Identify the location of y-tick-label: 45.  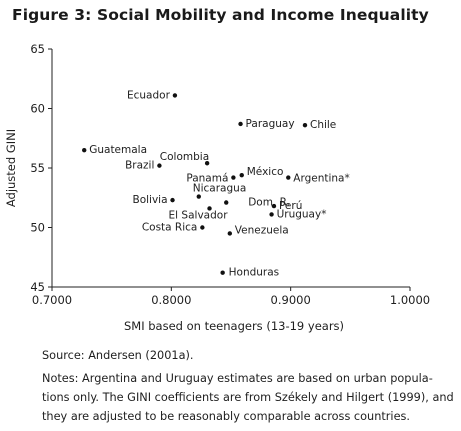
(37, 287).